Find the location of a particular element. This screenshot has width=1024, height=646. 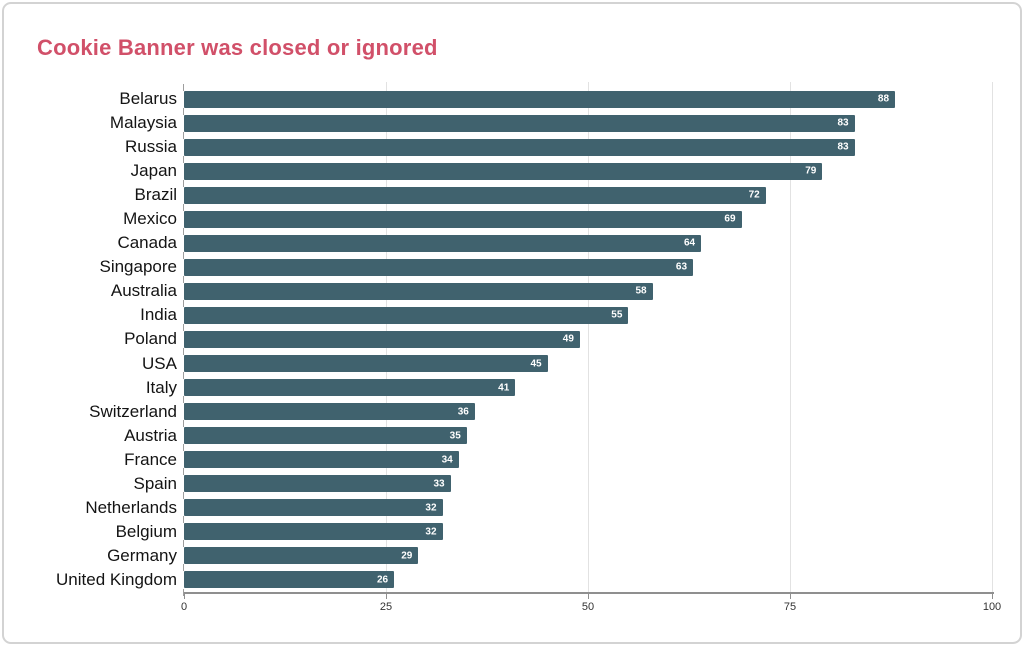

bar-row: United Kingdom 26 is located at coordinates (498, 580).